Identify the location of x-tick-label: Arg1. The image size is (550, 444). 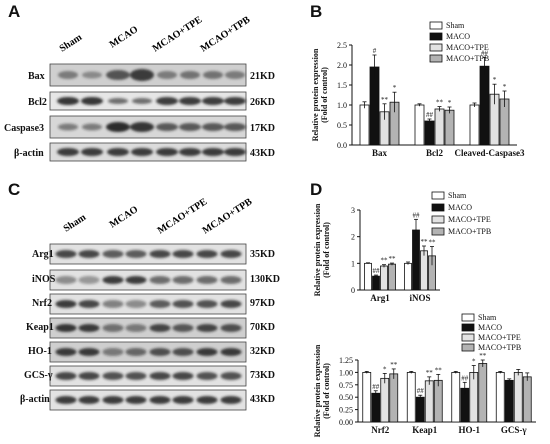
(380, 298).